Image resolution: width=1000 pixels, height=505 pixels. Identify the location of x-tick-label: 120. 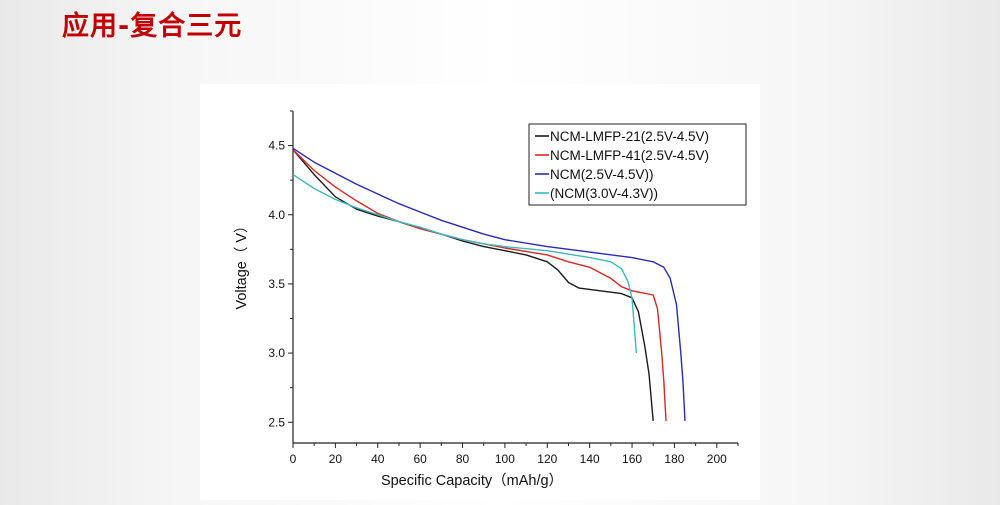
(547, 459).